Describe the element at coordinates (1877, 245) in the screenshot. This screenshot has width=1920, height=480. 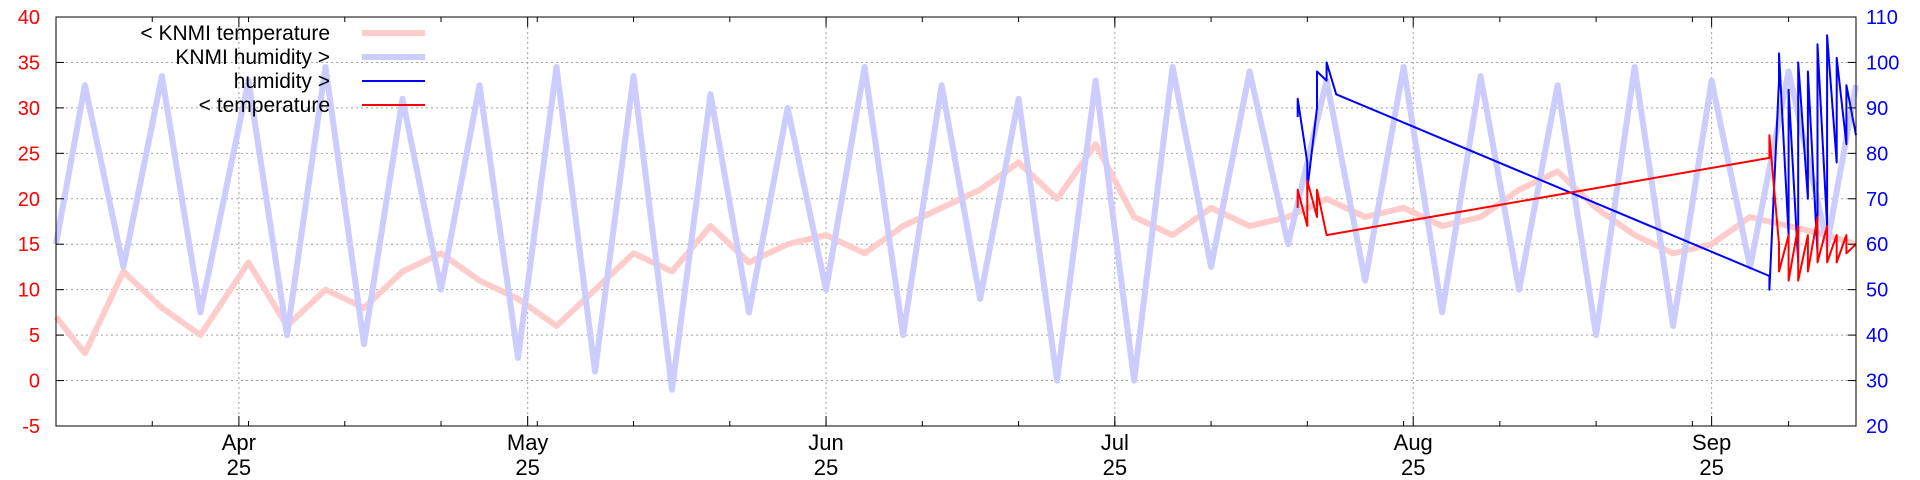
I see `y-right-tick-label: 60` at that location.